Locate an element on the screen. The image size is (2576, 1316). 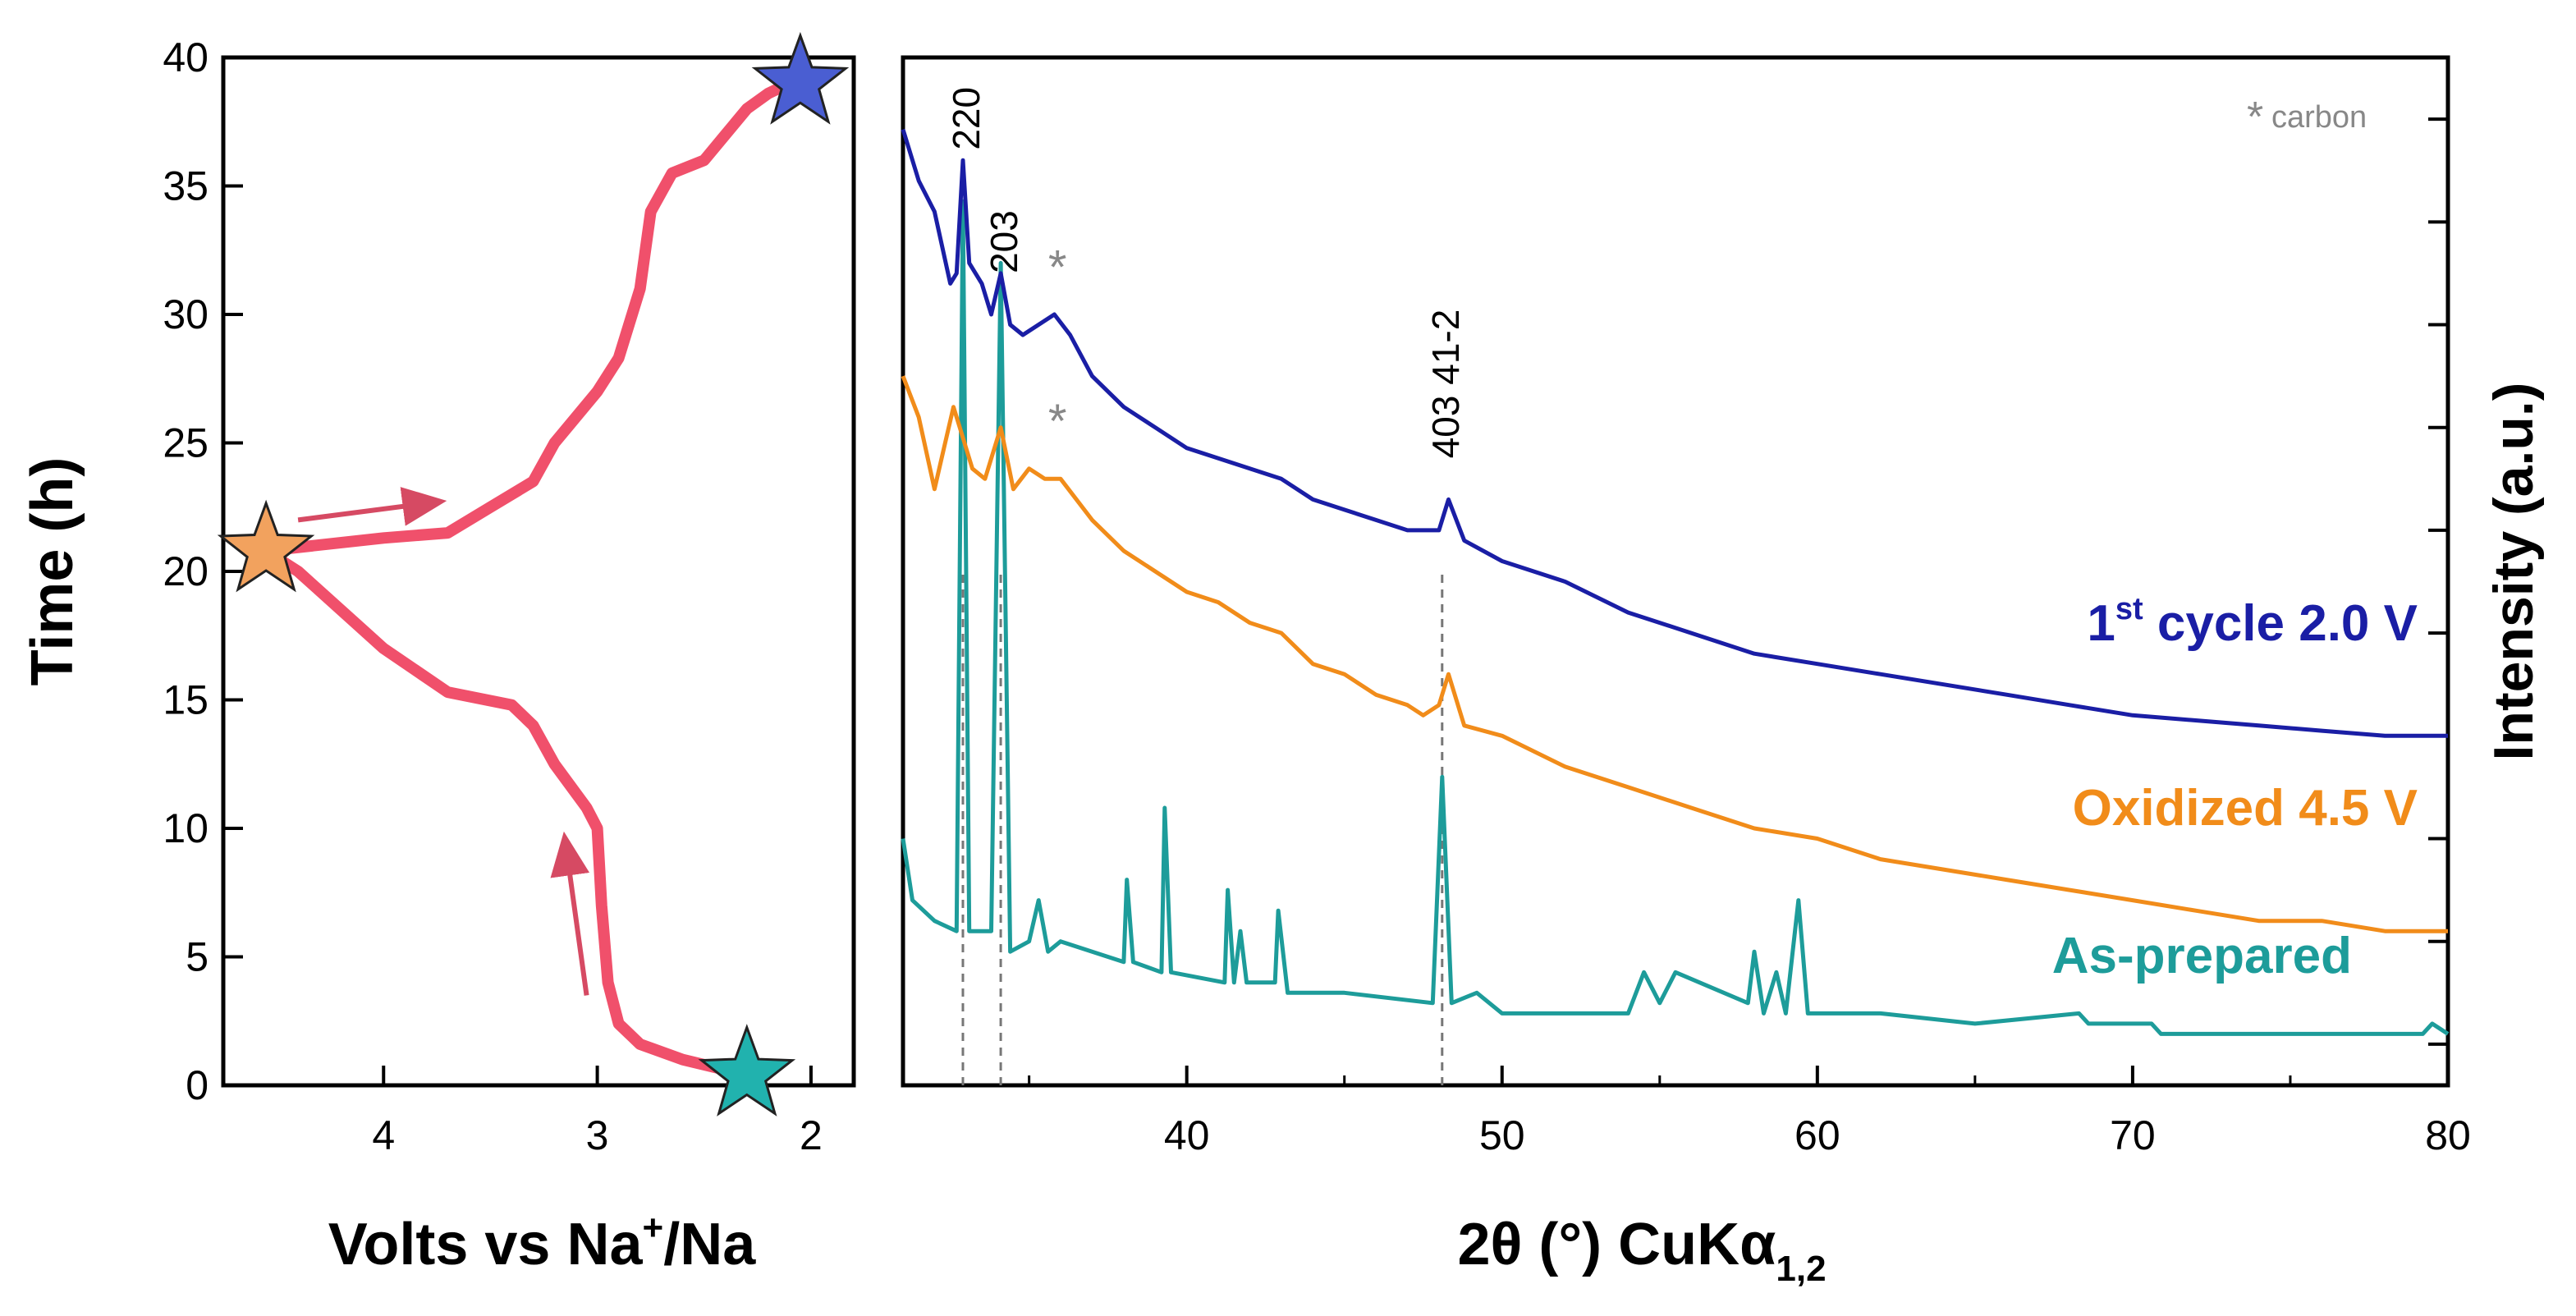
charge-direction-arrow is located at coordinates (570, 914).